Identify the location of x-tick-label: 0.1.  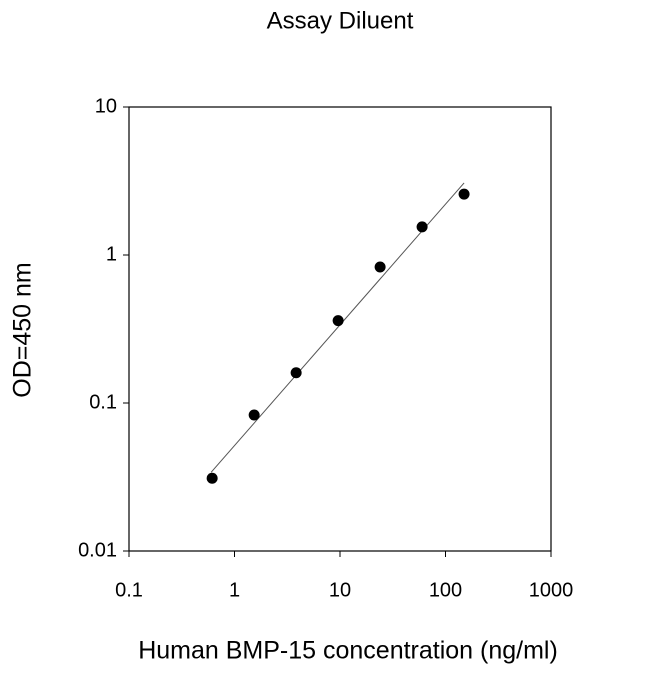
(129, 590).